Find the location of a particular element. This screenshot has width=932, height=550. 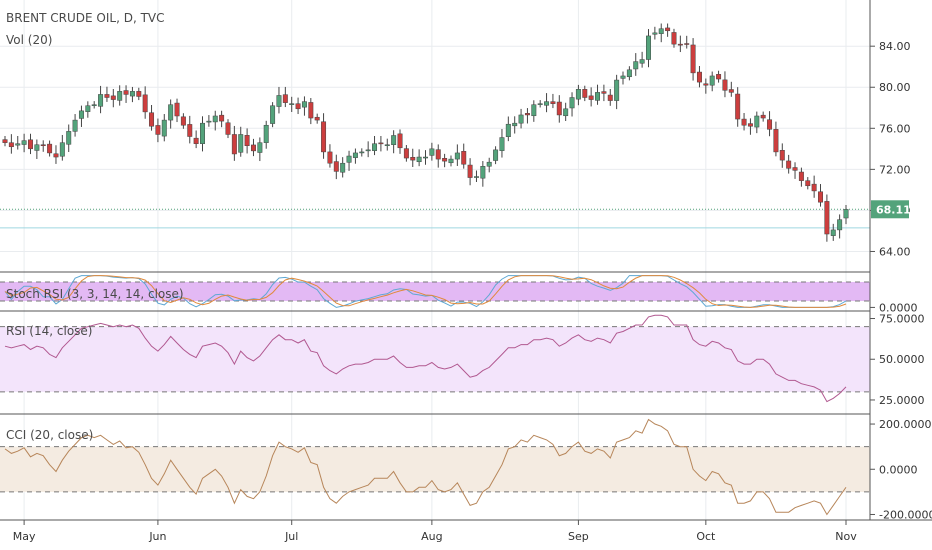

y-tick-label: 200.0000 is located at coordinates (905, 424).